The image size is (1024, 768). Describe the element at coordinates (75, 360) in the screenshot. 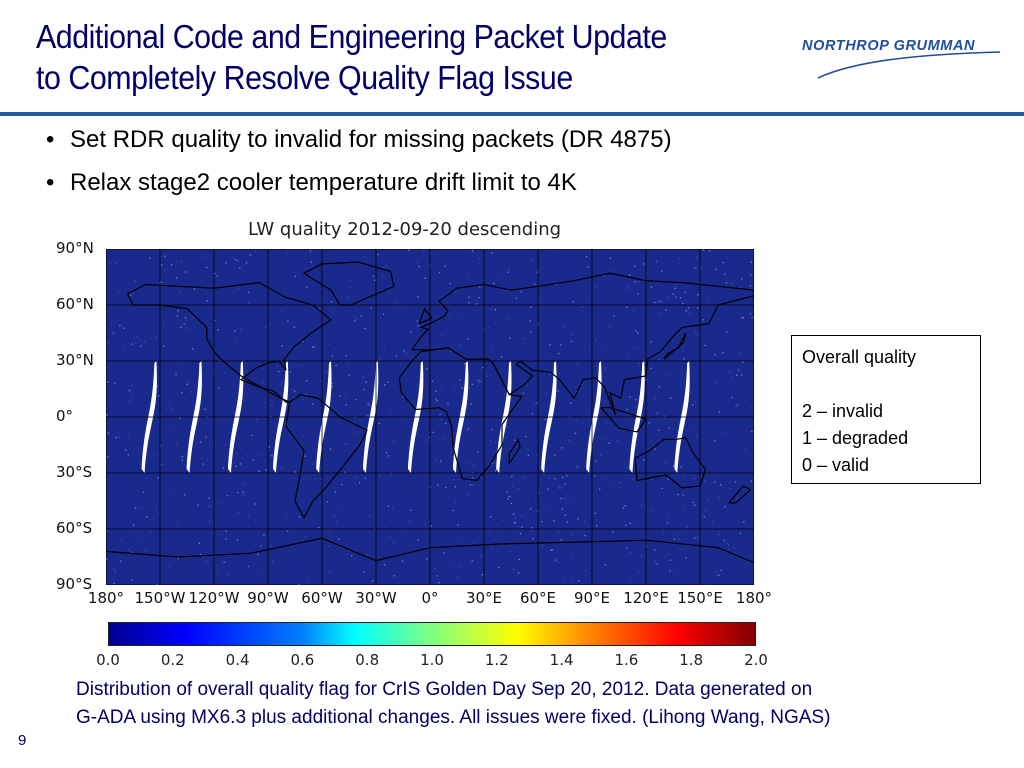

I see `y-tick-label: 30°N` at that location.